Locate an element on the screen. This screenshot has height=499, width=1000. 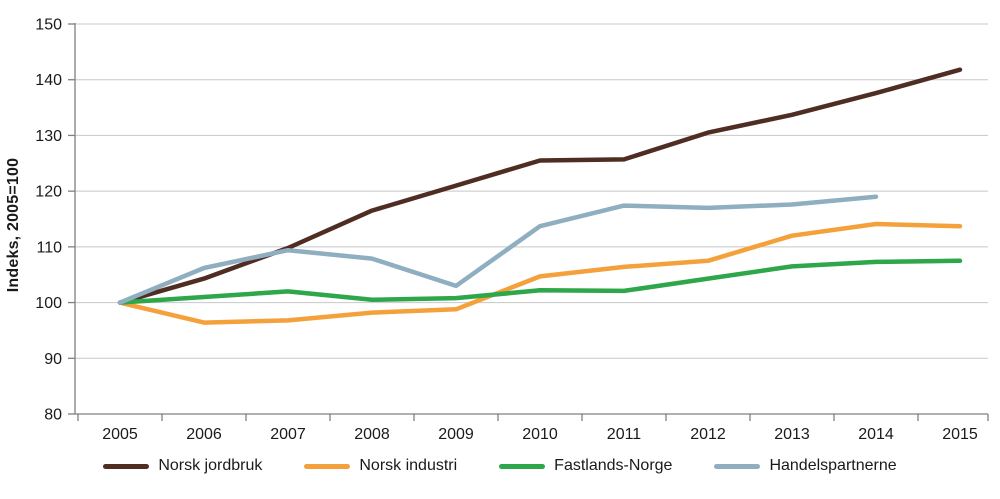
y-tick-label: 80 is located at coordinates (53, 415).